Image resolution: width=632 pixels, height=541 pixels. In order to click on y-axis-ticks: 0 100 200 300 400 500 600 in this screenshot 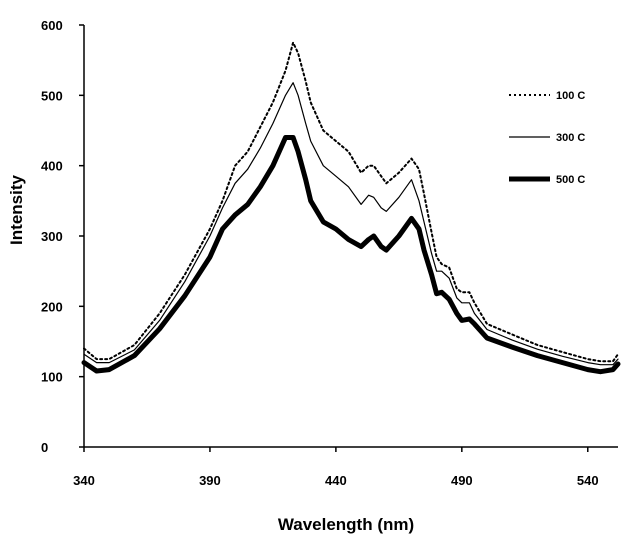, I will do `click(62, 236)`.